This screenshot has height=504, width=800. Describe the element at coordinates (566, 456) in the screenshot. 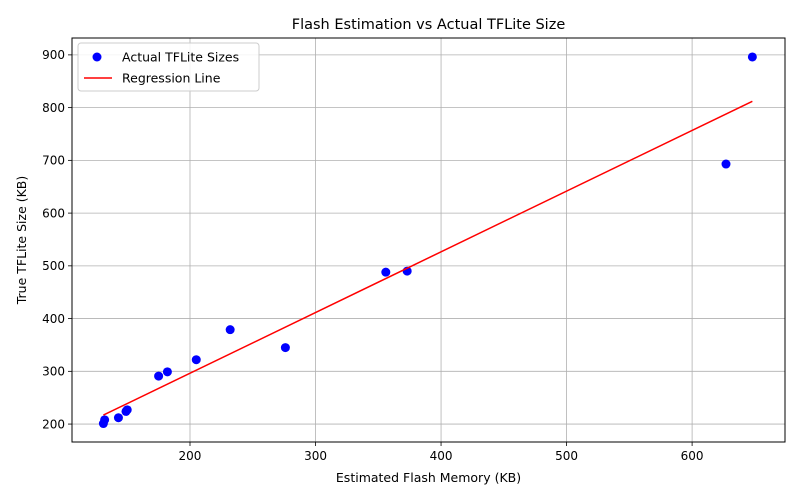

I see `x-tick-label: 500` at that location.